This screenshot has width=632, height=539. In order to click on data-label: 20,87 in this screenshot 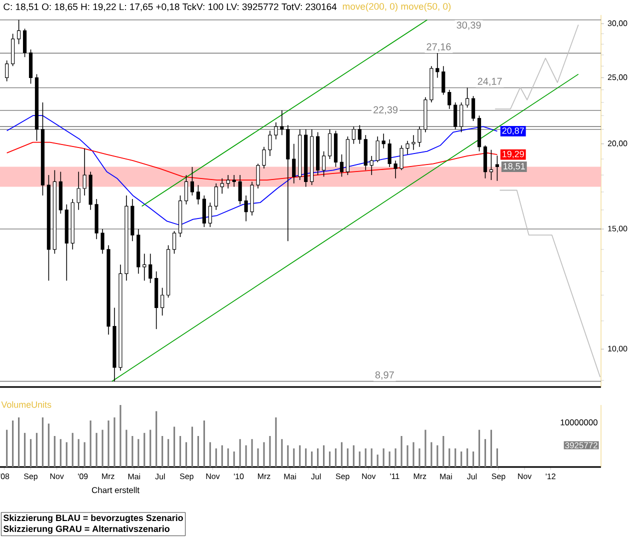, I will do `click(513, 131)`.